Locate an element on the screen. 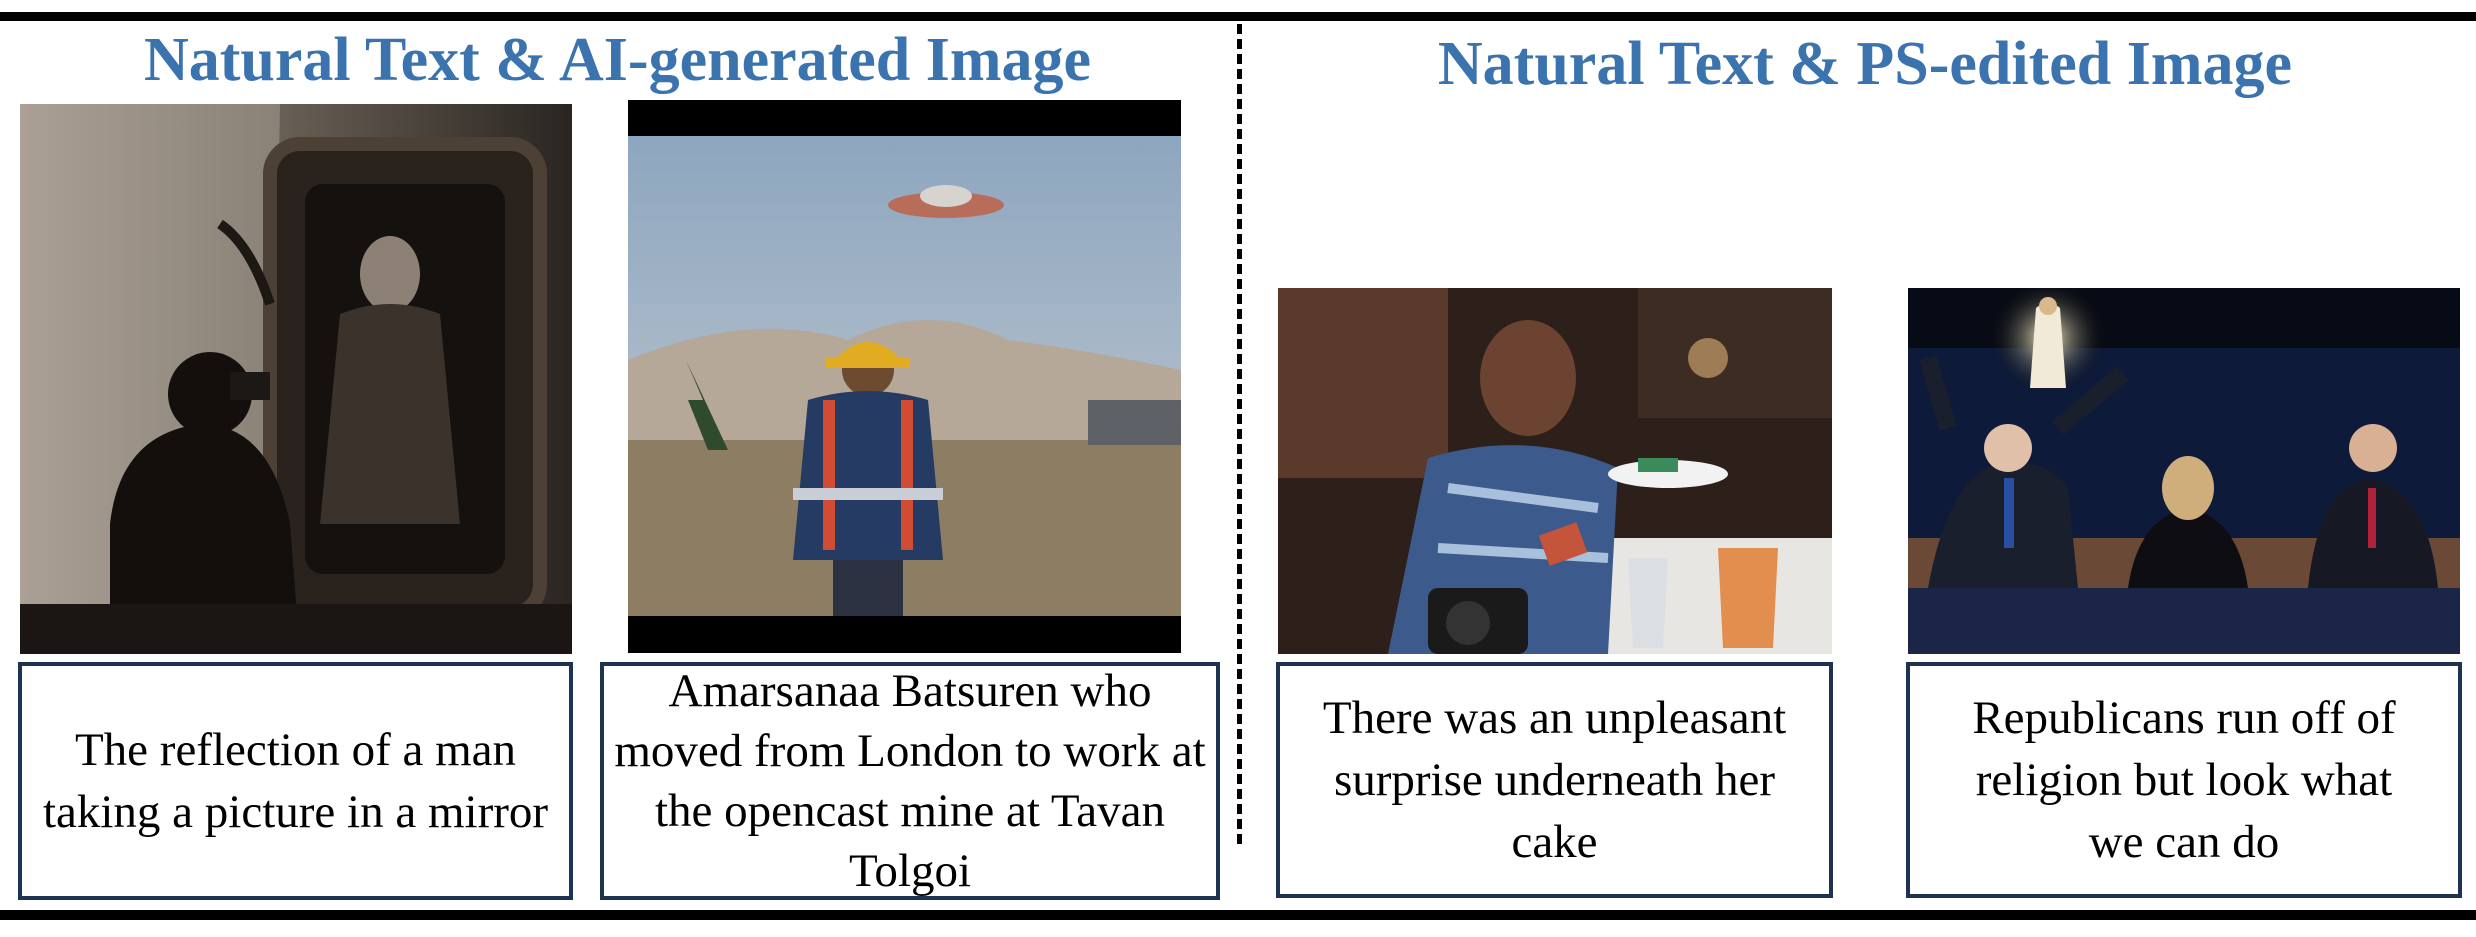 The width and height of the screenshot is (2476, 937). photo-restaurant-surprise is located at coordinates (1555, 471).